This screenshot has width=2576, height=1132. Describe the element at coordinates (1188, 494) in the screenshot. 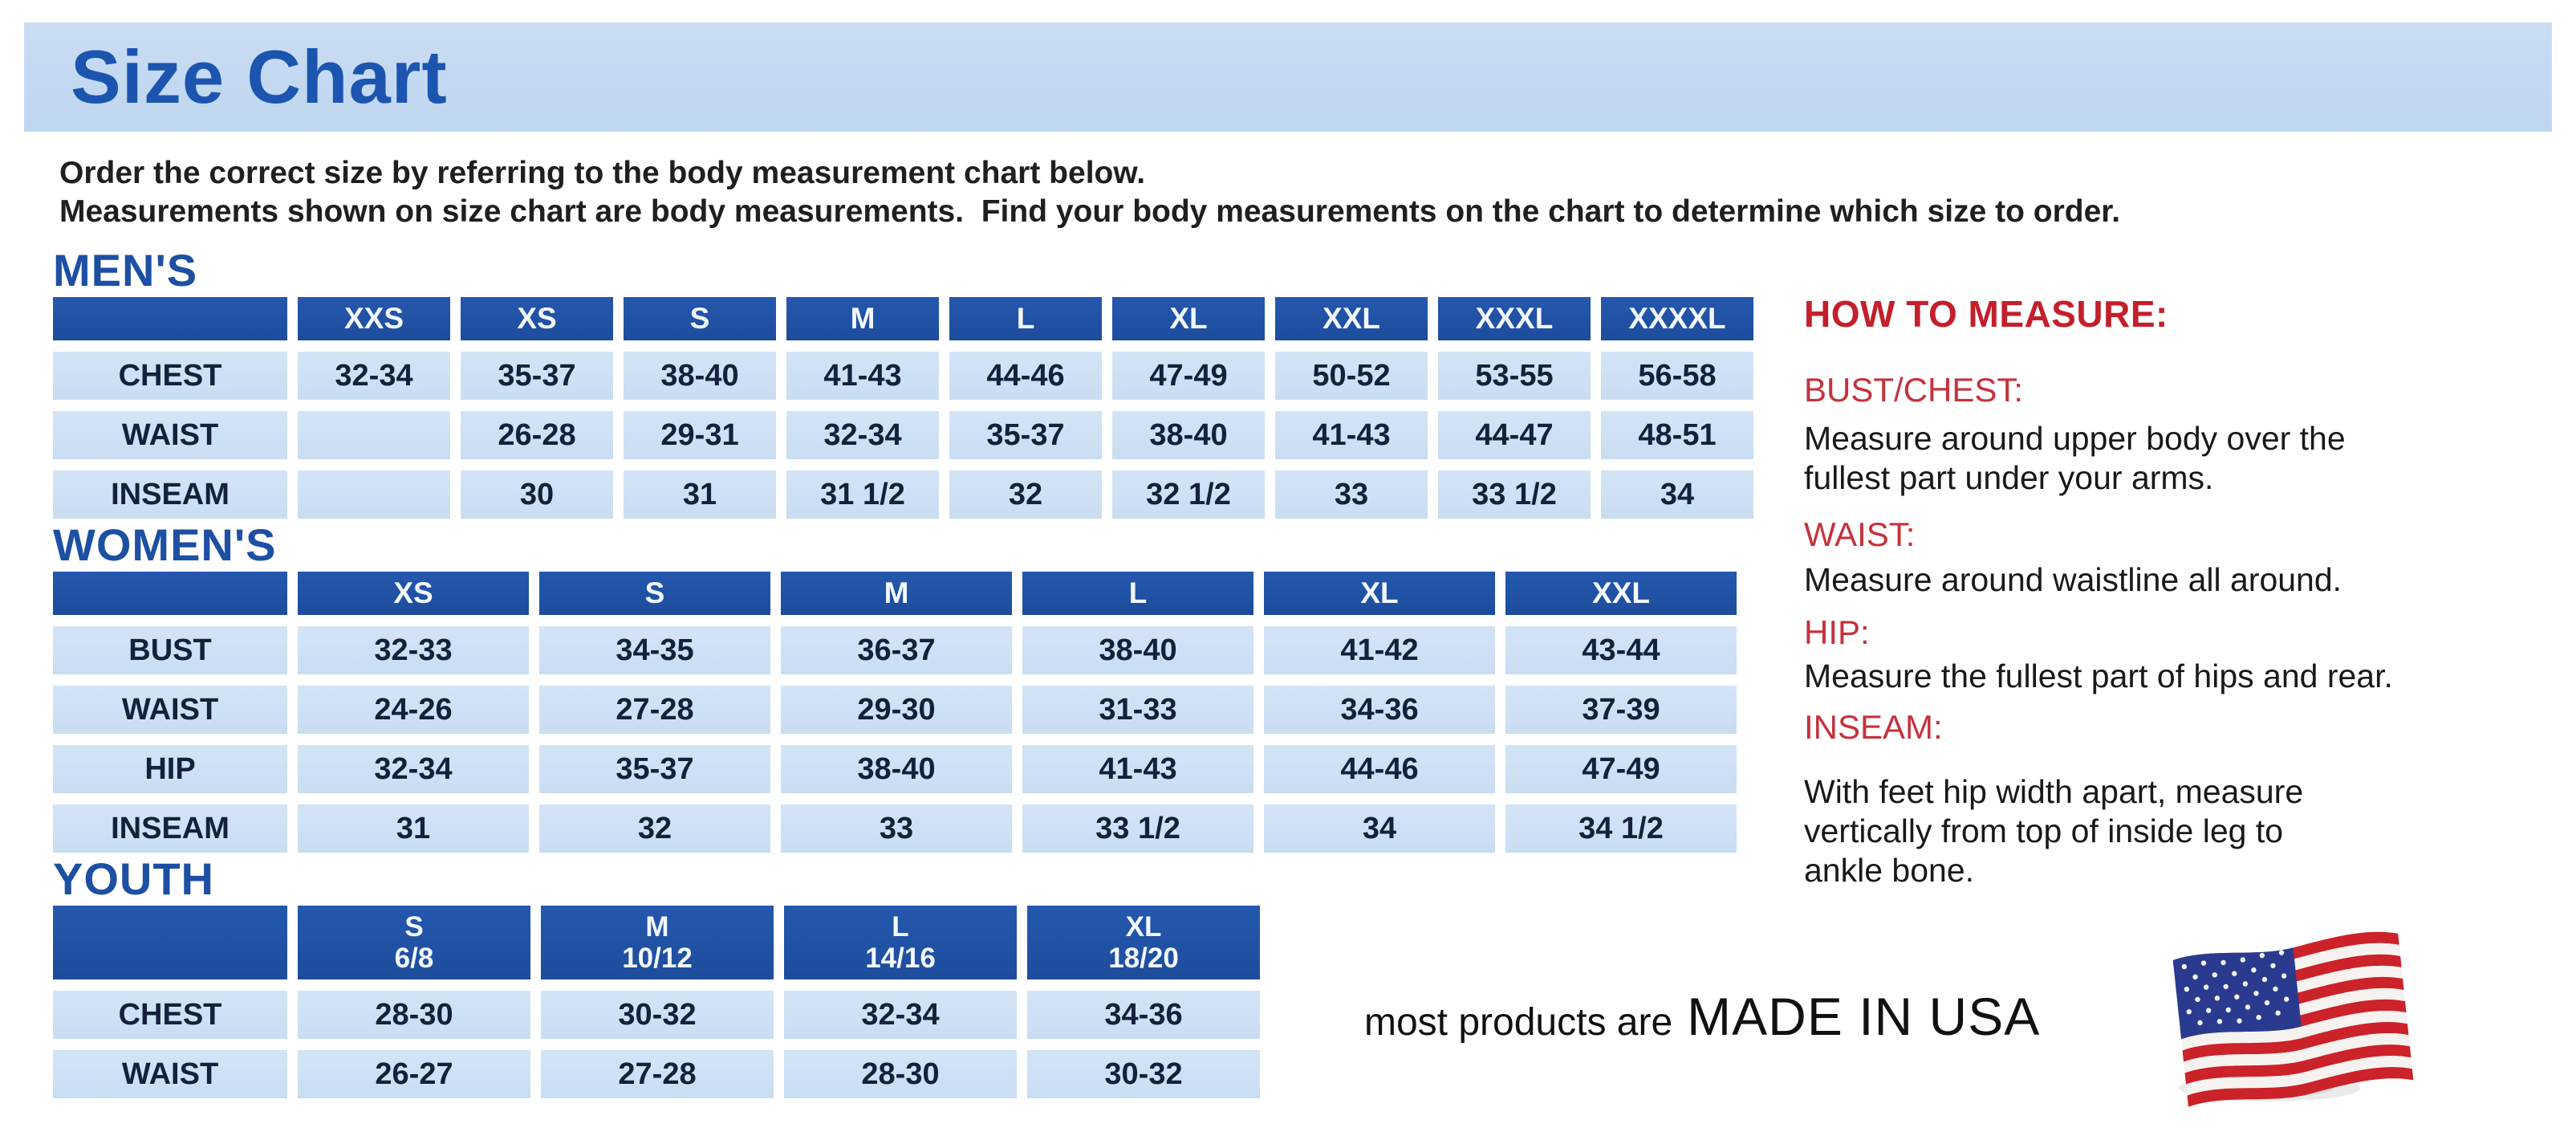

I see `table-cell: 32 1/2` at that location.